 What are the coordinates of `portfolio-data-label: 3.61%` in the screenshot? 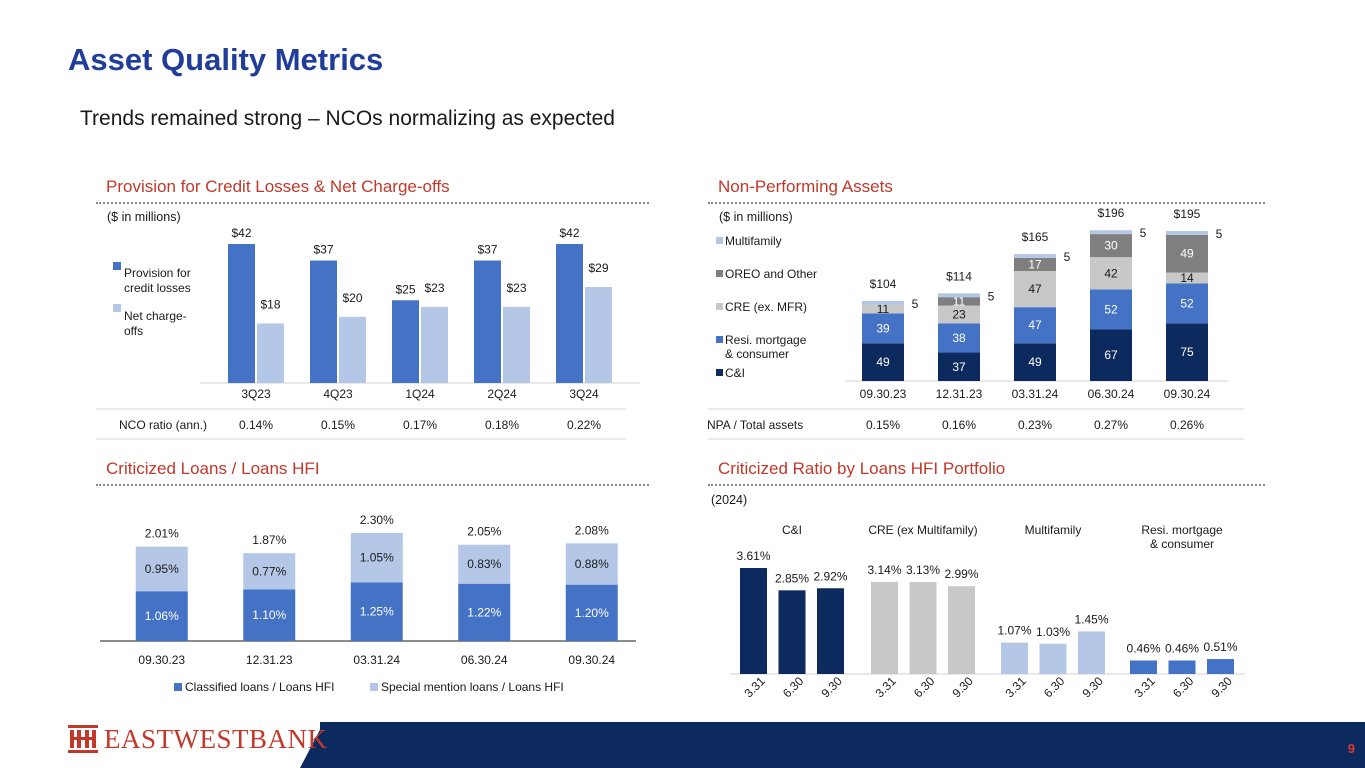 It's located at (753, 556).